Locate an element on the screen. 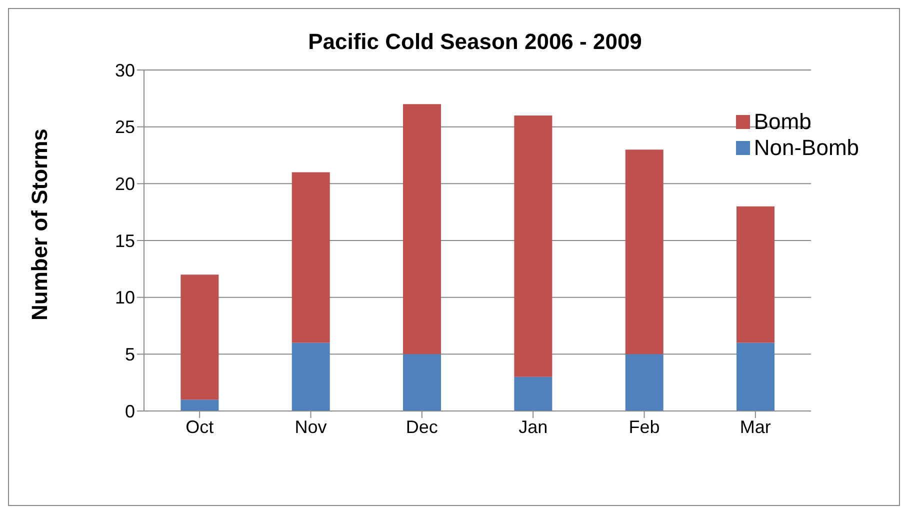 The image size is (908, 514). x-tick-label: Mar is located at coordinates (755, 426).